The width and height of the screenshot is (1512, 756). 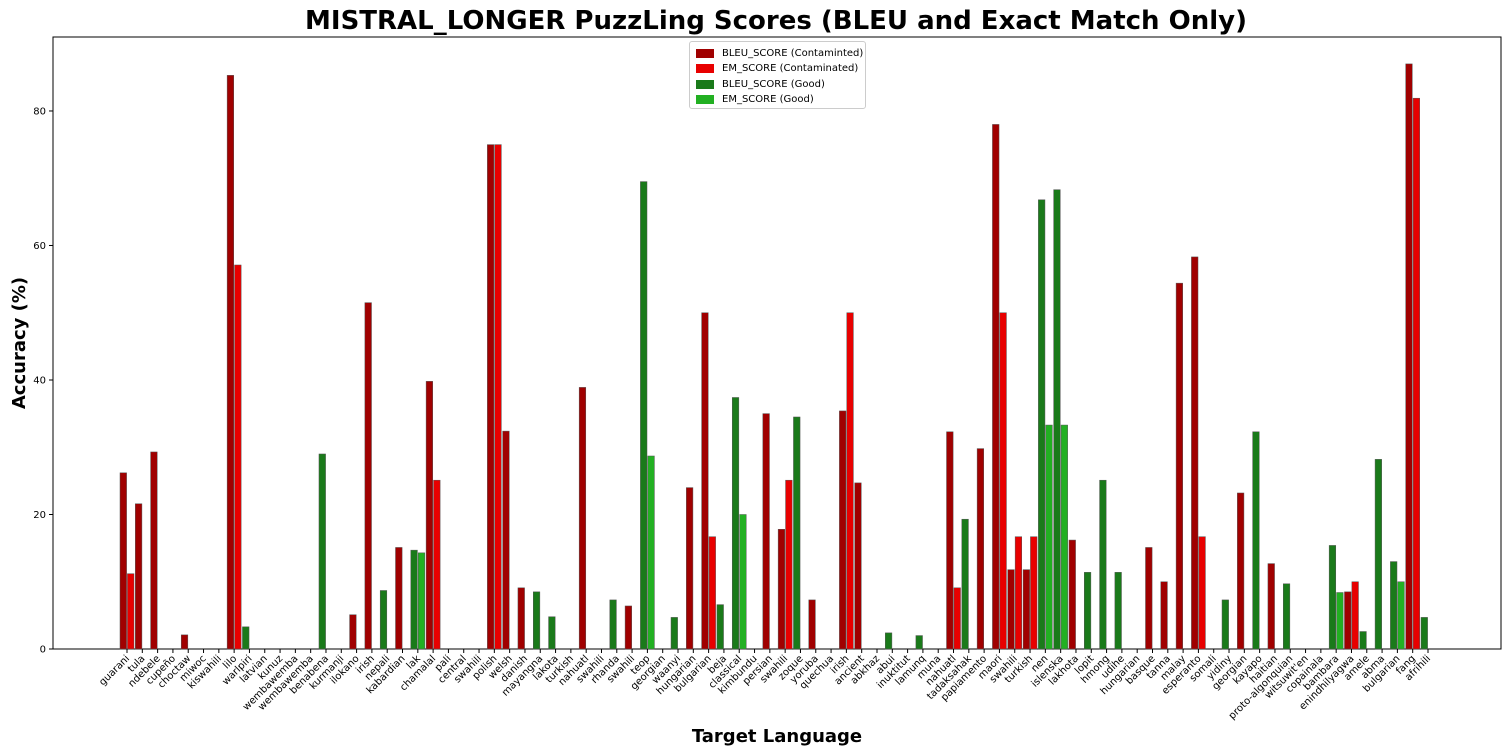 What do you see at coordinates (39, 515) in the screenshot?
I see `y-tick-label: 20` at bounding box center [39, 515].